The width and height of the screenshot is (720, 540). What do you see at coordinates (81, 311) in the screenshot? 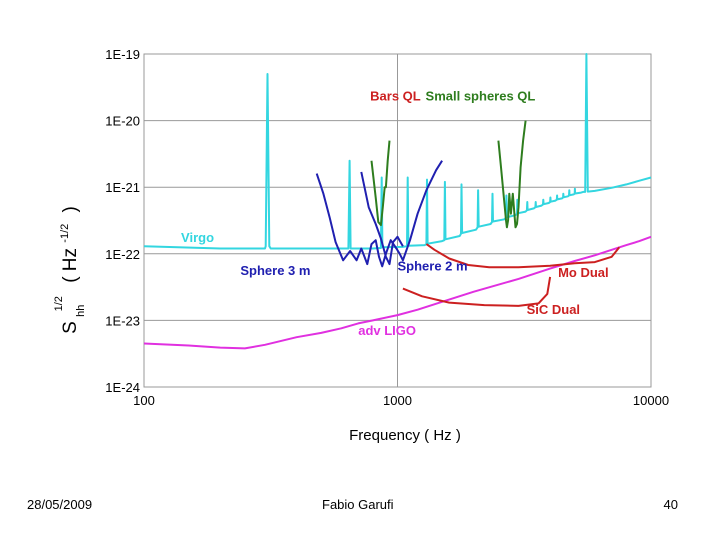
I see `y-label-sub: hh` at bounding box center [81, 311].